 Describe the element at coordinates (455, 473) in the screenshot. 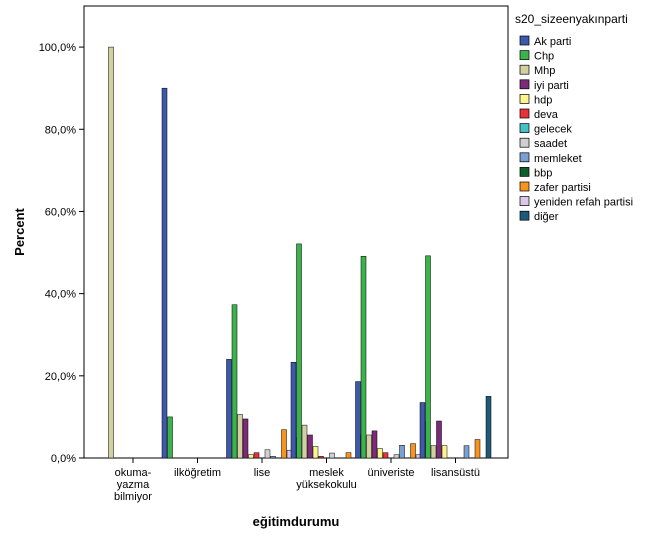

I see `x-tick-label: lisansüstü` at that location.